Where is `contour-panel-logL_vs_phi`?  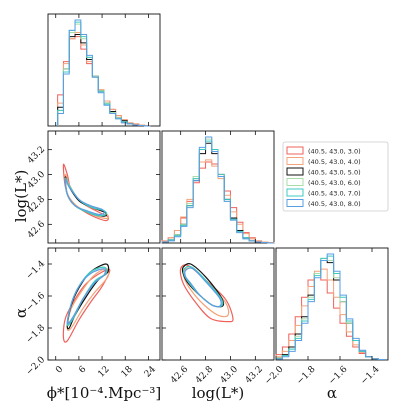
contour-panel-logL_vs_phi is located at coordinates (104, 187).